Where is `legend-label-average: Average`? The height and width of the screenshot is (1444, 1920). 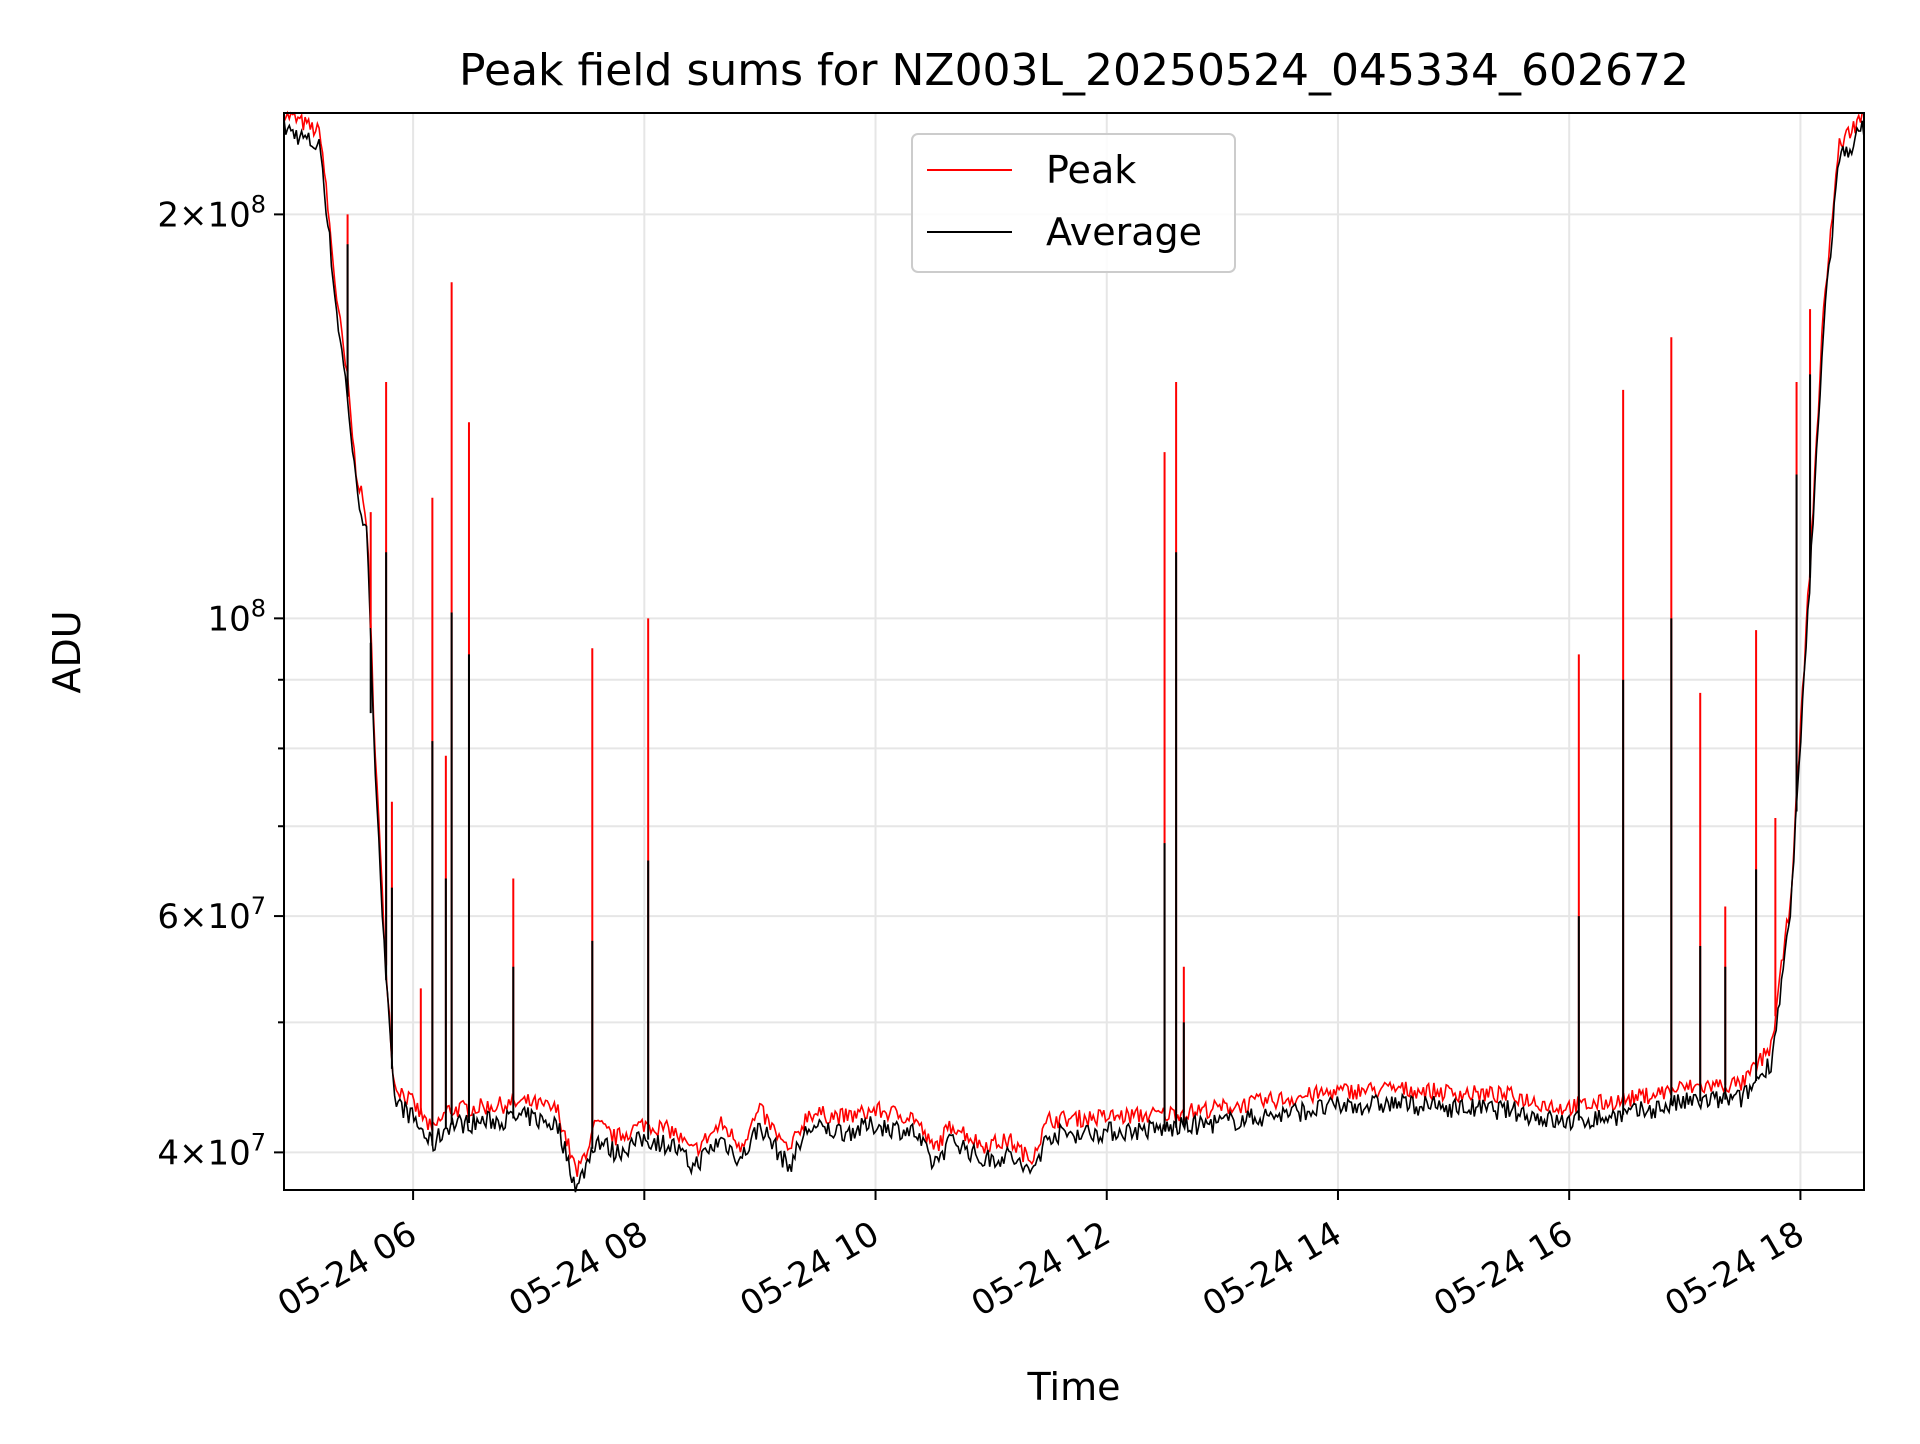
legend-label-average: Average is located at coordinates (1124, 232).